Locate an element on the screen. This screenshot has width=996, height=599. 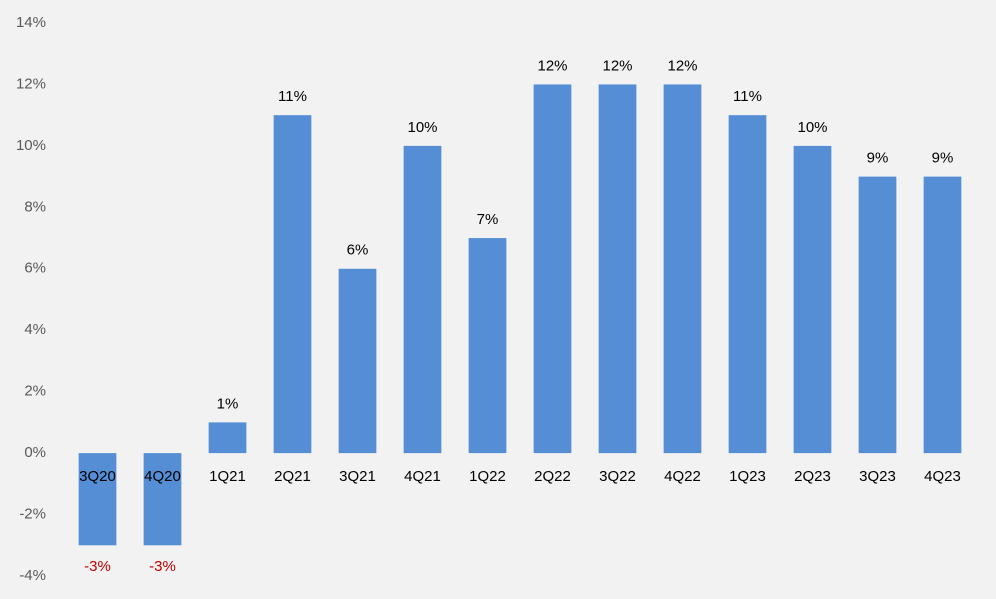
y-tick-label: -2% is located at coordinates (32, 514).